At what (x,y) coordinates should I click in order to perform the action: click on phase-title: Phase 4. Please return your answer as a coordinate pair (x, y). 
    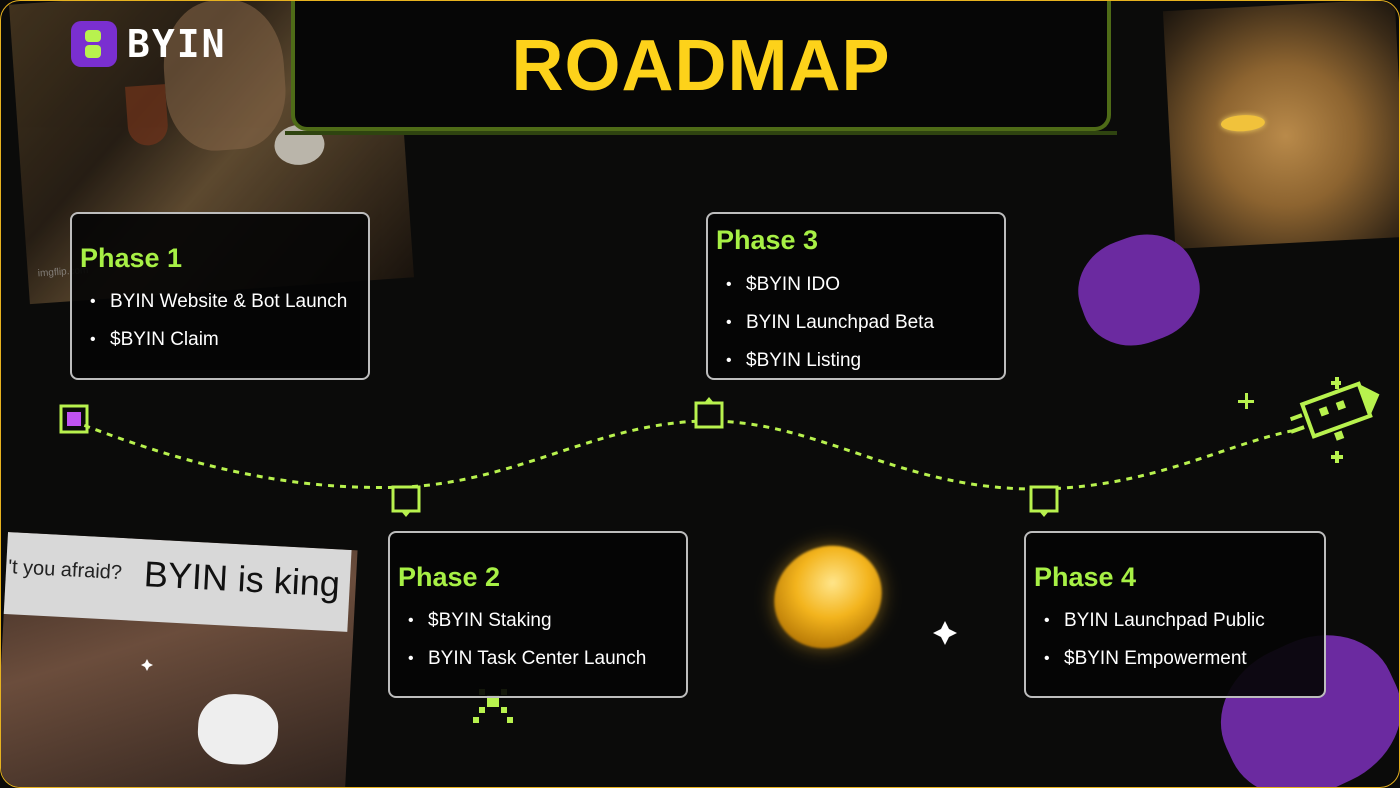
    Looking at the image, I should click on (1085, 577).